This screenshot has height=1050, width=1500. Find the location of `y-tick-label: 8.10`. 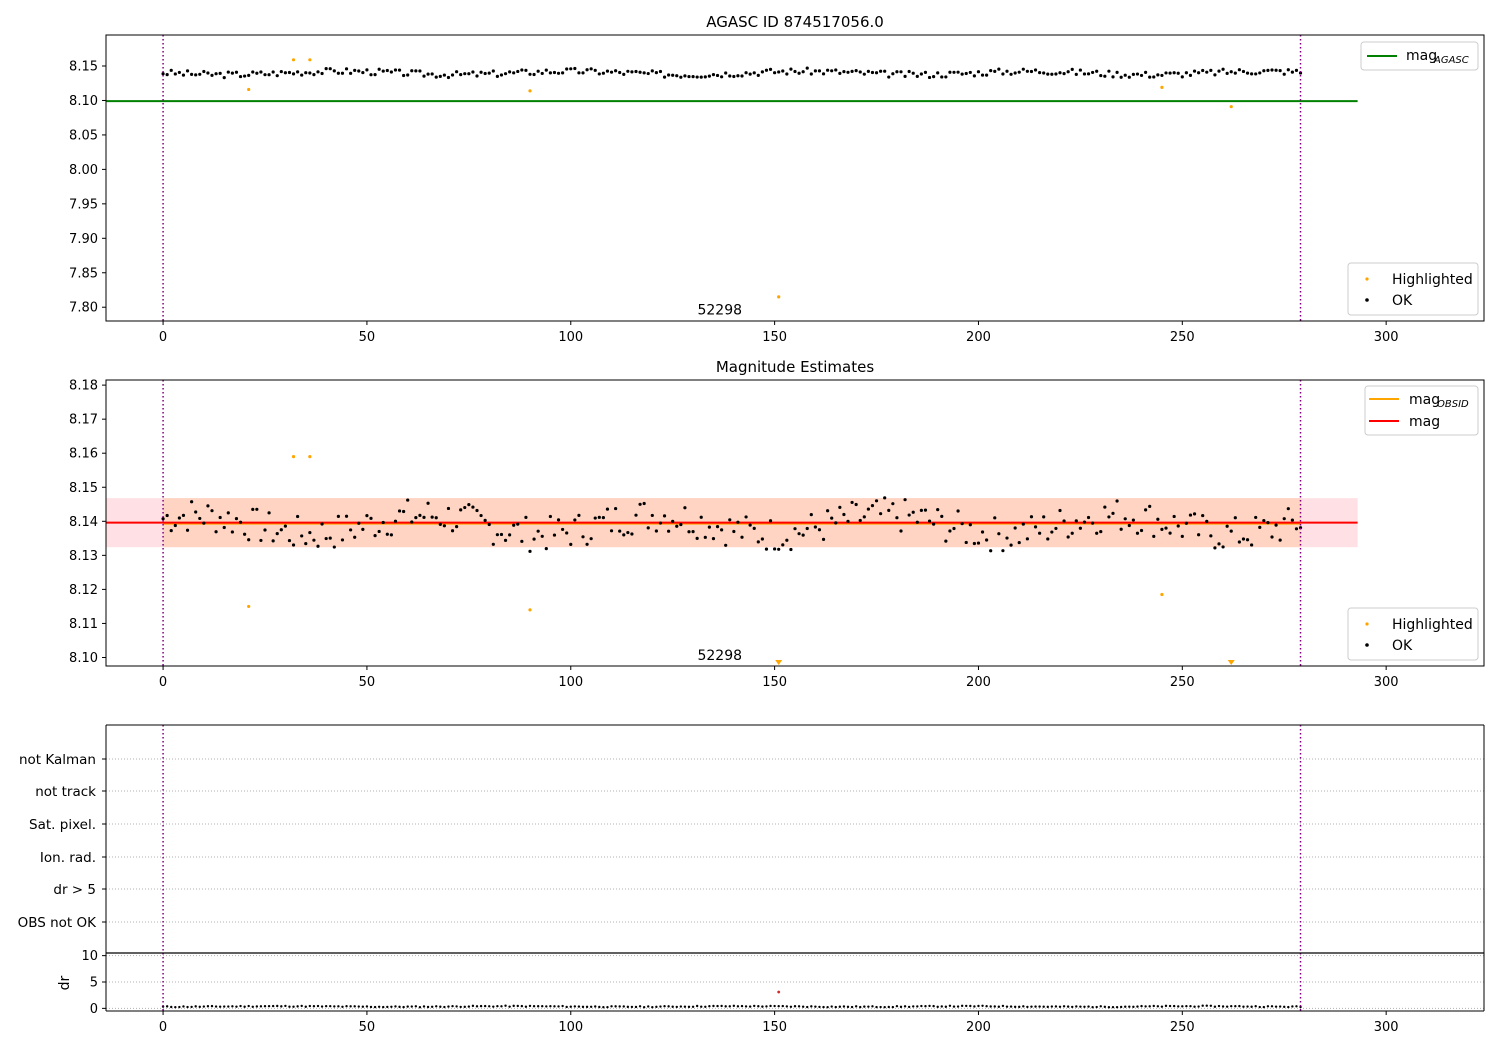

y-tick-label: 8.10 is located at coordinates (83, 101).